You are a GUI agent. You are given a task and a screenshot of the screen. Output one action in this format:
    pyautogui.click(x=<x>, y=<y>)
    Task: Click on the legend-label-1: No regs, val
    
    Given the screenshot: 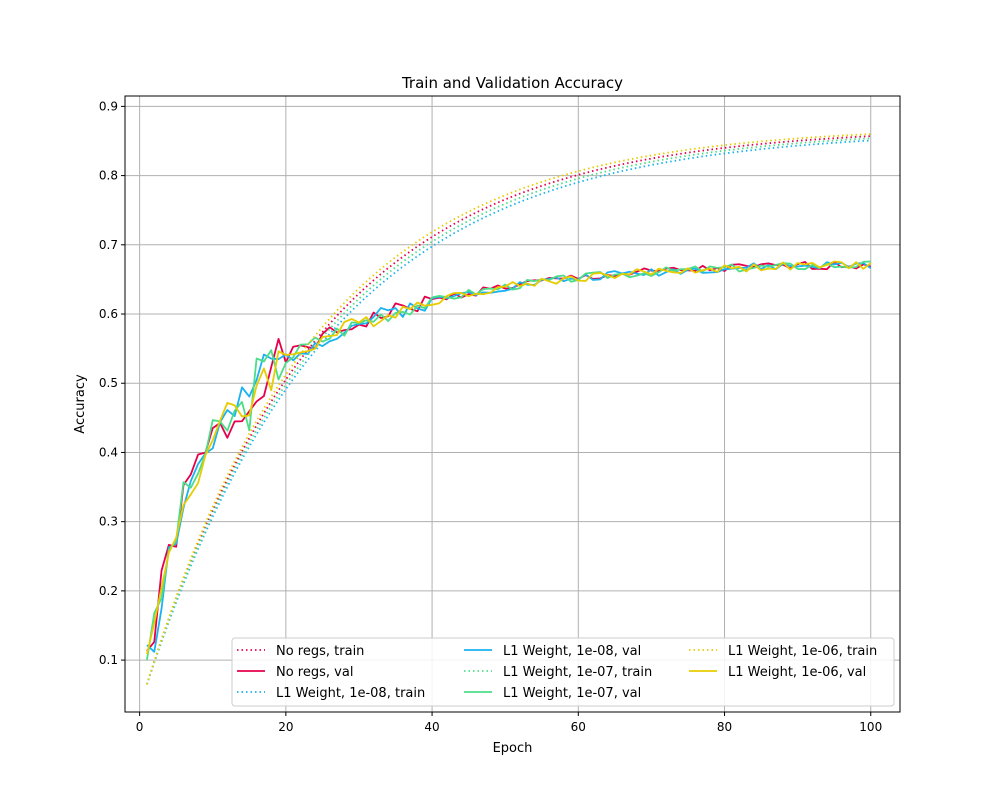 What is the action you would take?
    pyautogui.click(x=314, y=672)
    